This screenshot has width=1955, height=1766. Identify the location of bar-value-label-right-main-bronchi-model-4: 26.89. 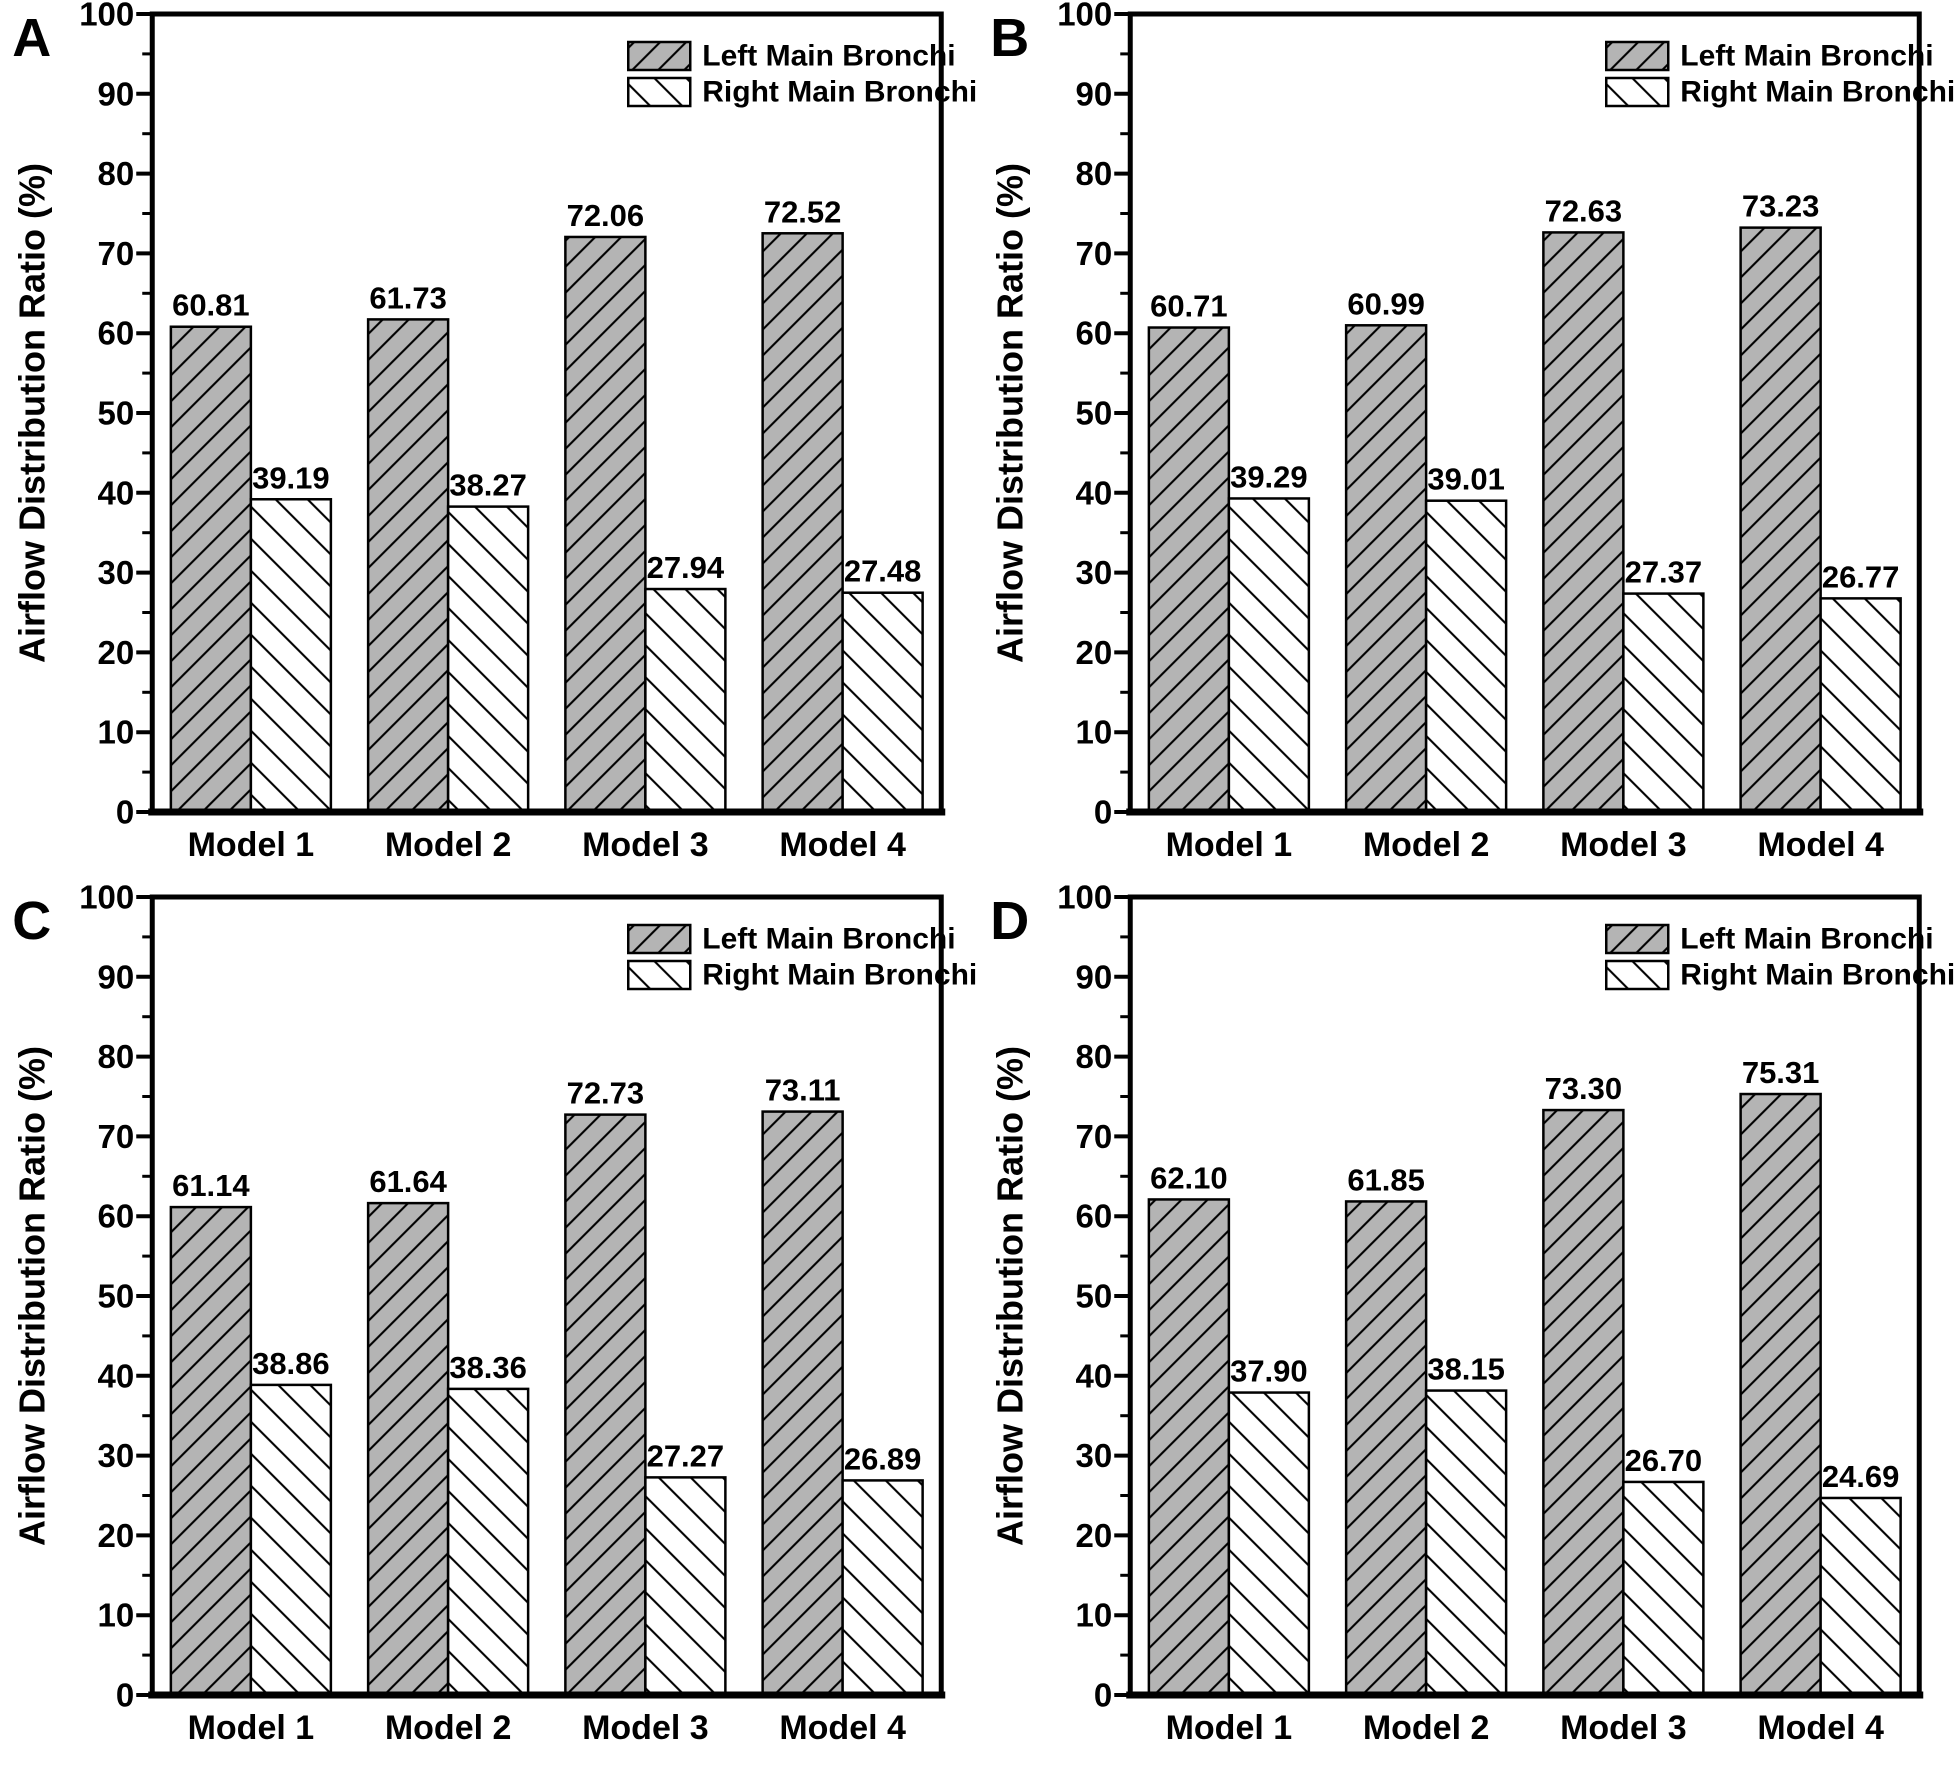
(883, 1458).